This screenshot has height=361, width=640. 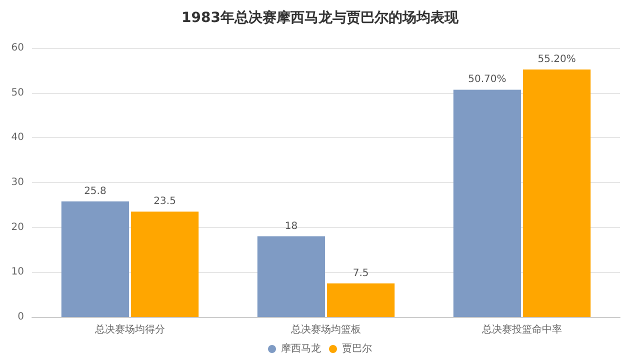 What do you see at coordinates (129, 330) in the screenshot?
I see `x-tick-label: 总决赛场均得分` at bounding box center [129, 330].